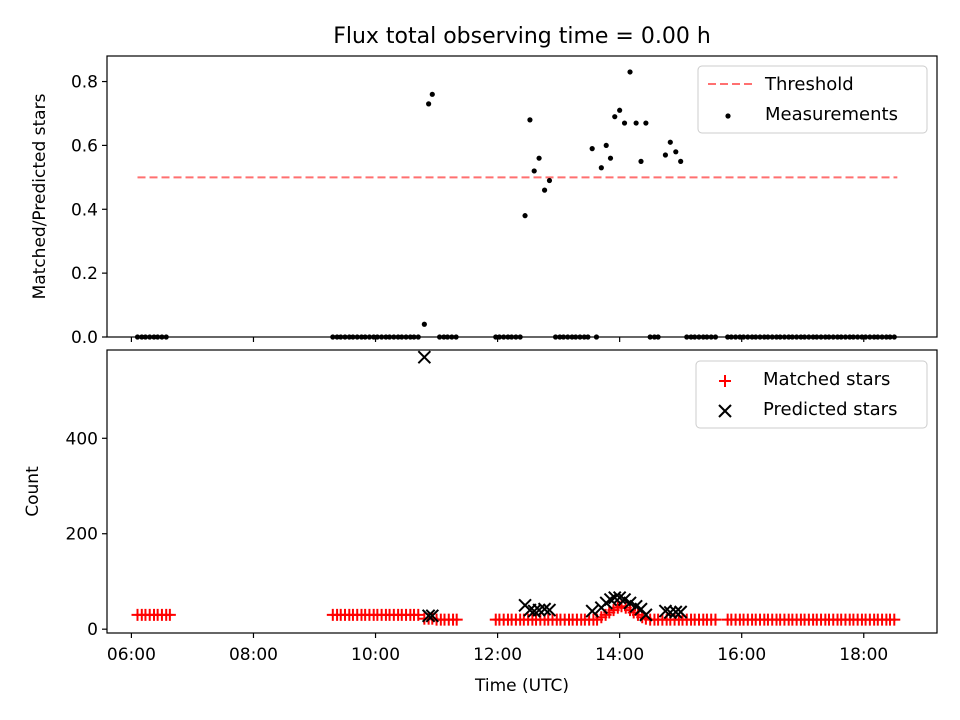 The image size is (960, 720). What do you see at coordinates (725, 381) in the screenshot?
I see `matched-legend-swatch` at bounding box center [725, 381].